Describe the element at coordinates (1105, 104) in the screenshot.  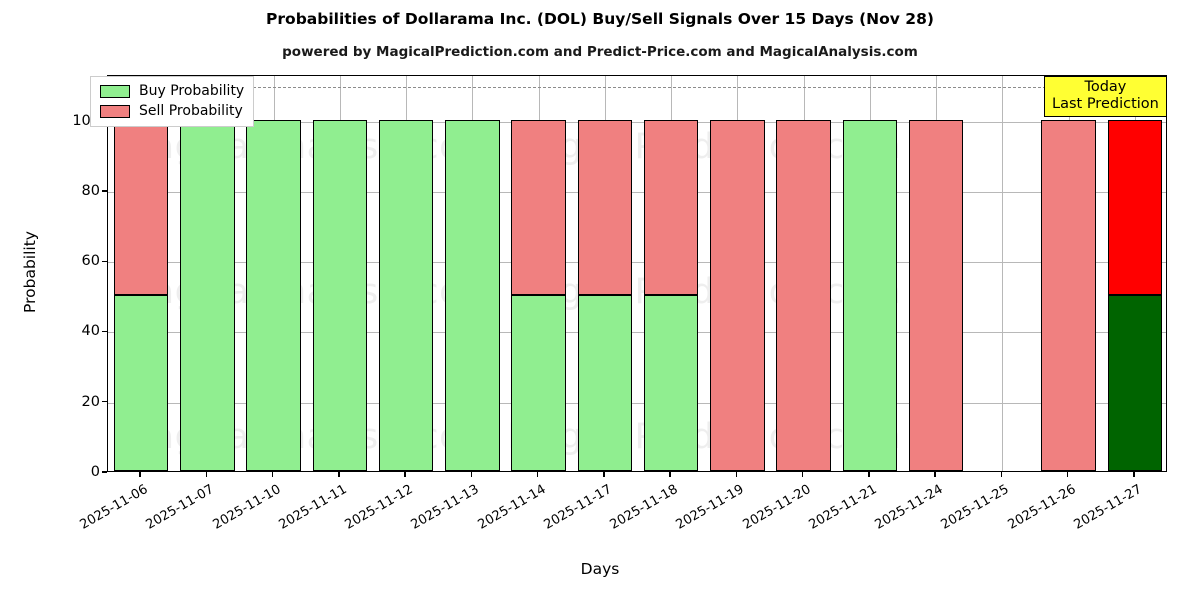
I see `today-annotation-line2: Last Prediction` at that location.